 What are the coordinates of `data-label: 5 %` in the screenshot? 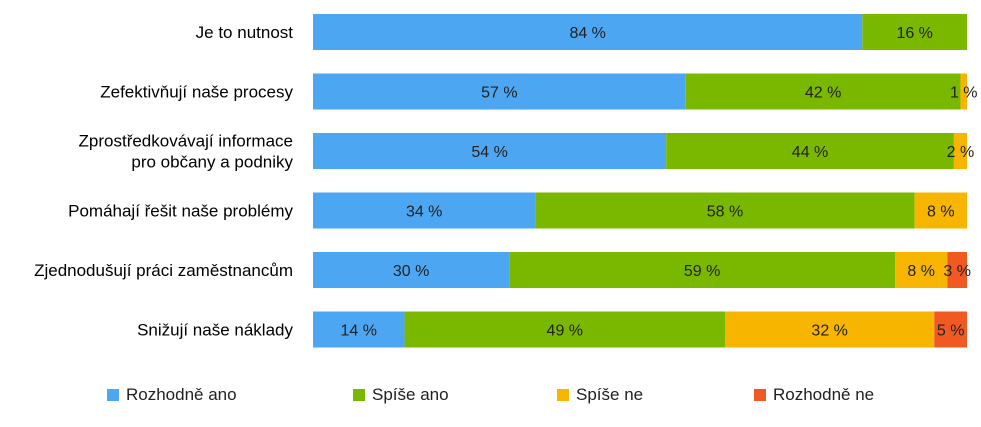 It's located at (951, 331).